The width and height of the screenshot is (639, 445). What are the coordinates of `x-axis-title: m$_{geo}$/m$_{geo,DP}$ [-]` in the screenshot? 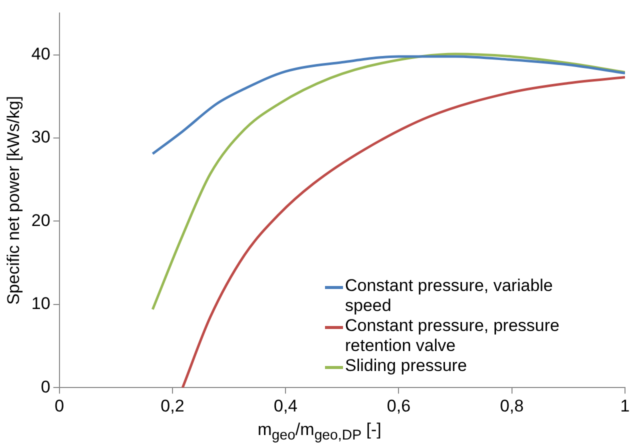 It's located at (319, 431).